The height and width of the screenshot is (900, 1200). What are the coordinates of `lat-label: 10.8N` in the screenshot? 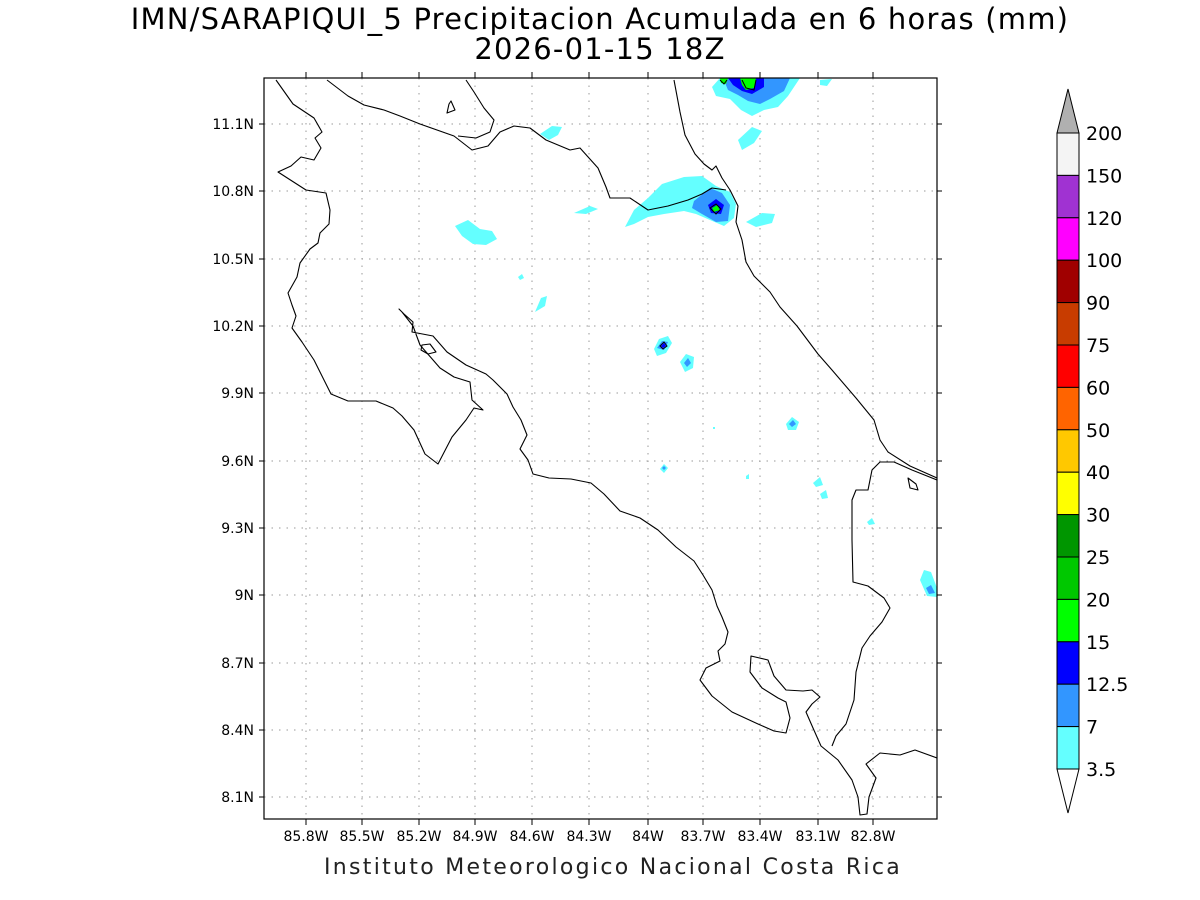 It's located at (233, 192).